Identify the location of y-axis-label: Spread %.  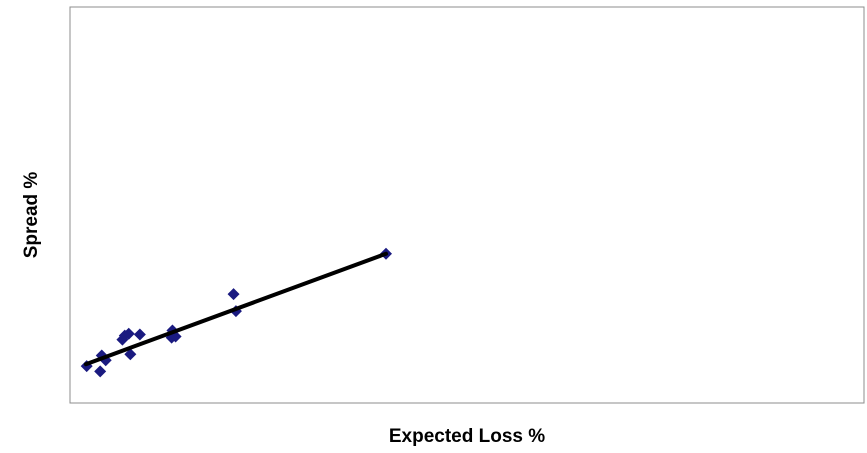
(31, 215).